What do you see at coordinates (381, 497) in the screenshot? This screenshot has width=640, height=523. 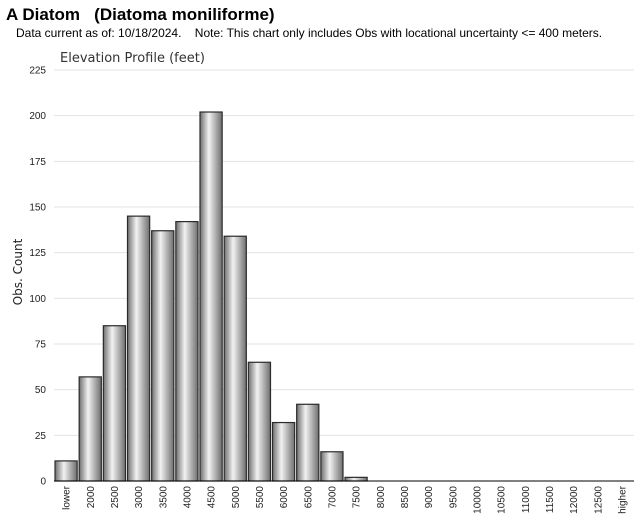 I see `x-tick-label: 8000` at bounding box center [381, 497].